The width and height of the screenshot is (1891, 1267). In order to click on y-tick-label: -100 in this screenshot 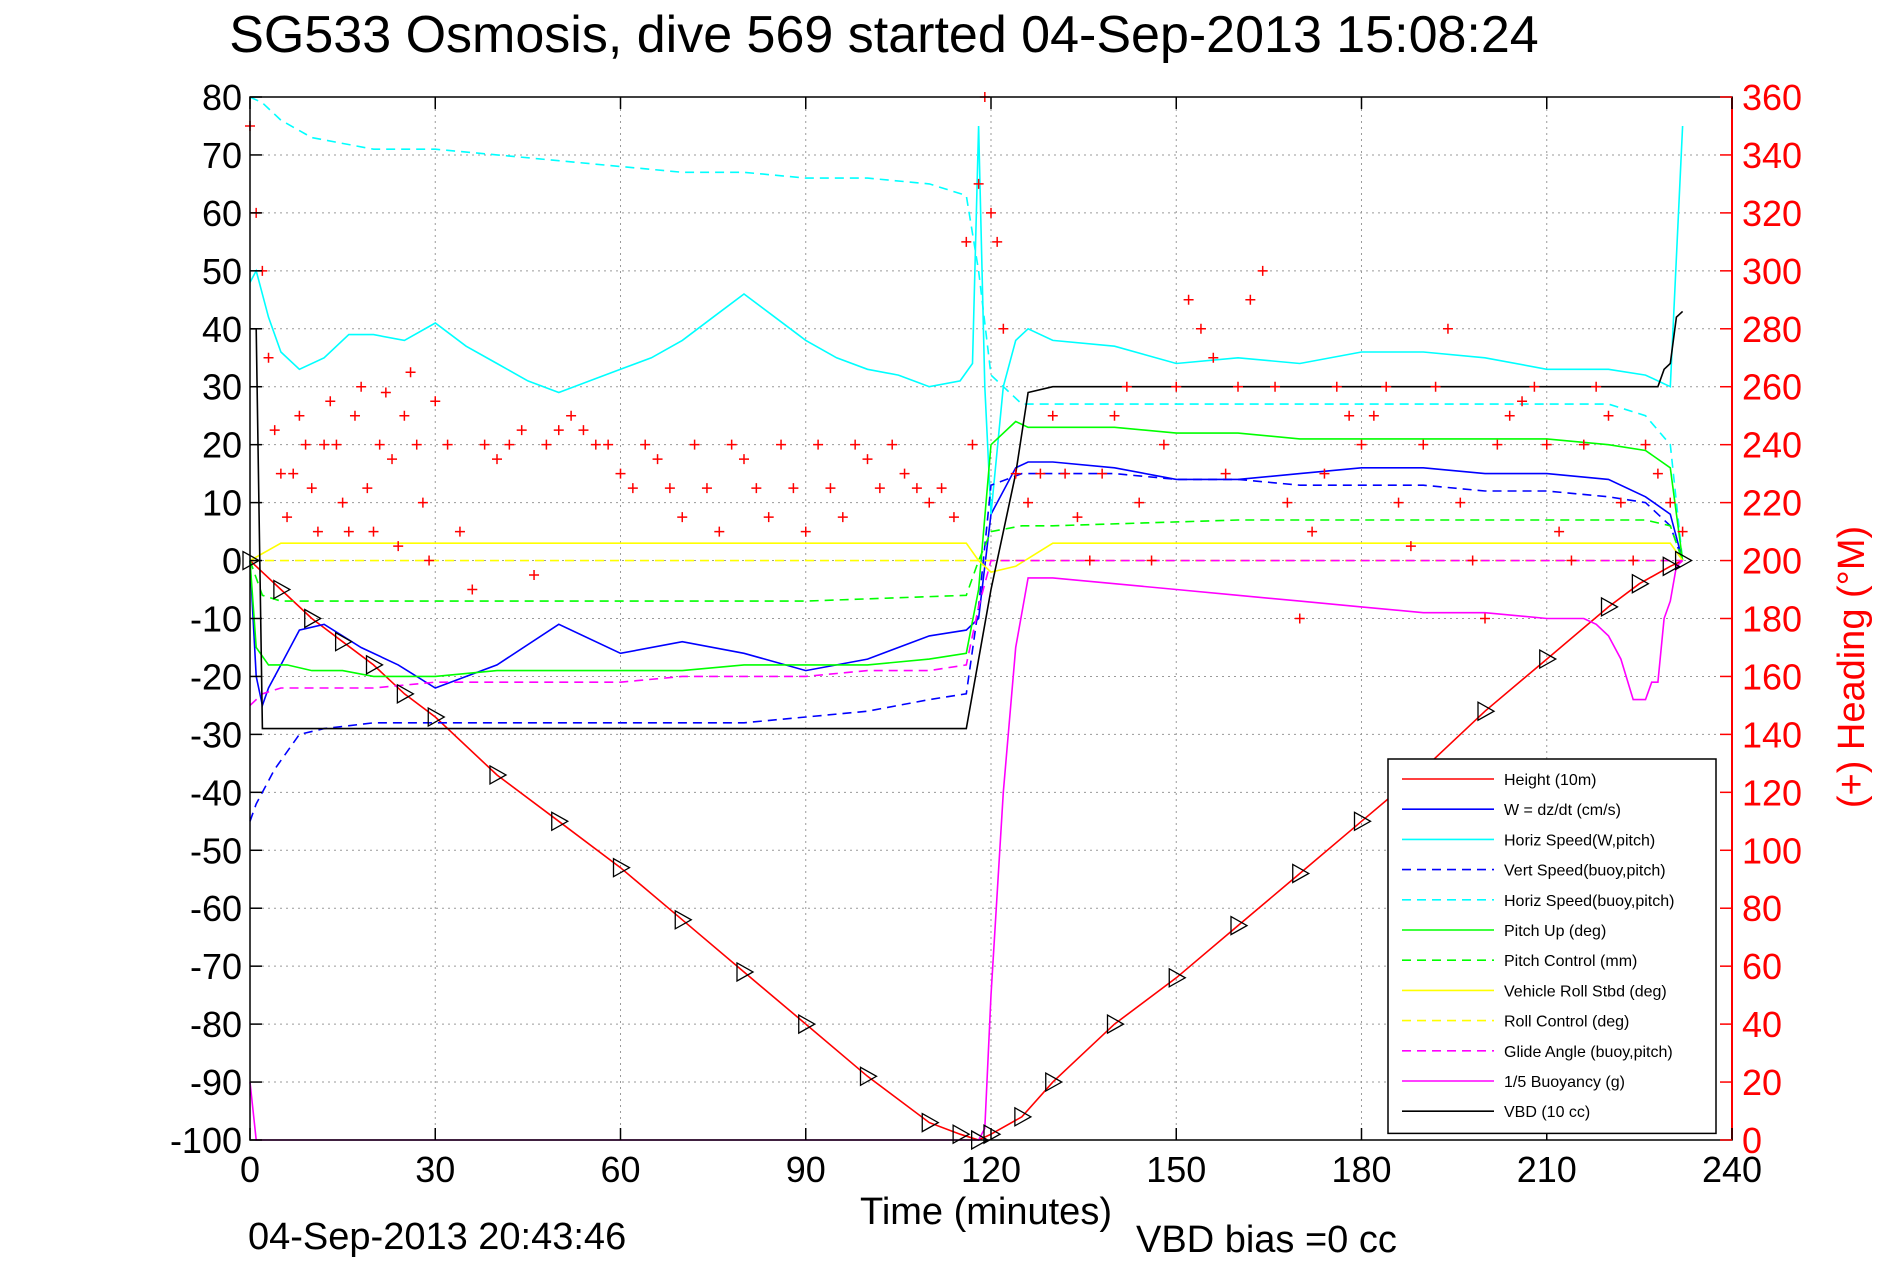, I will do `click(206, 1140)`.